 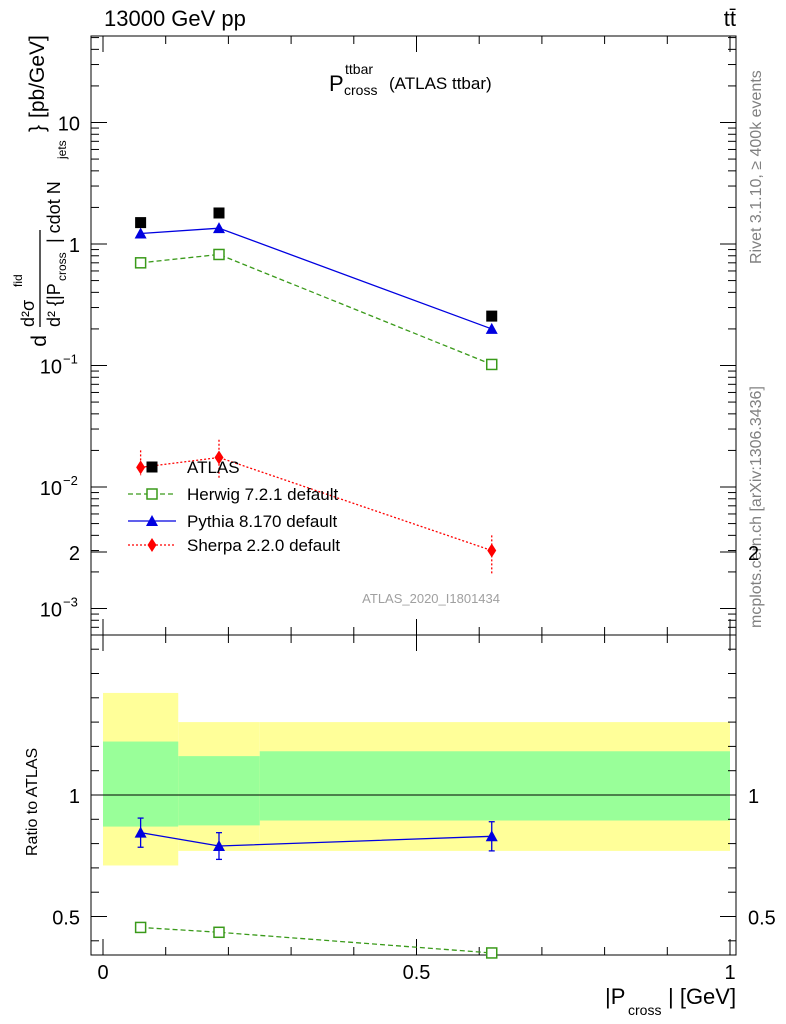 What do you see at coordinates (37, 76) in the screenshot?
I see `y-label-unit: [pb/GeV]` at bounding box center [37, 76].